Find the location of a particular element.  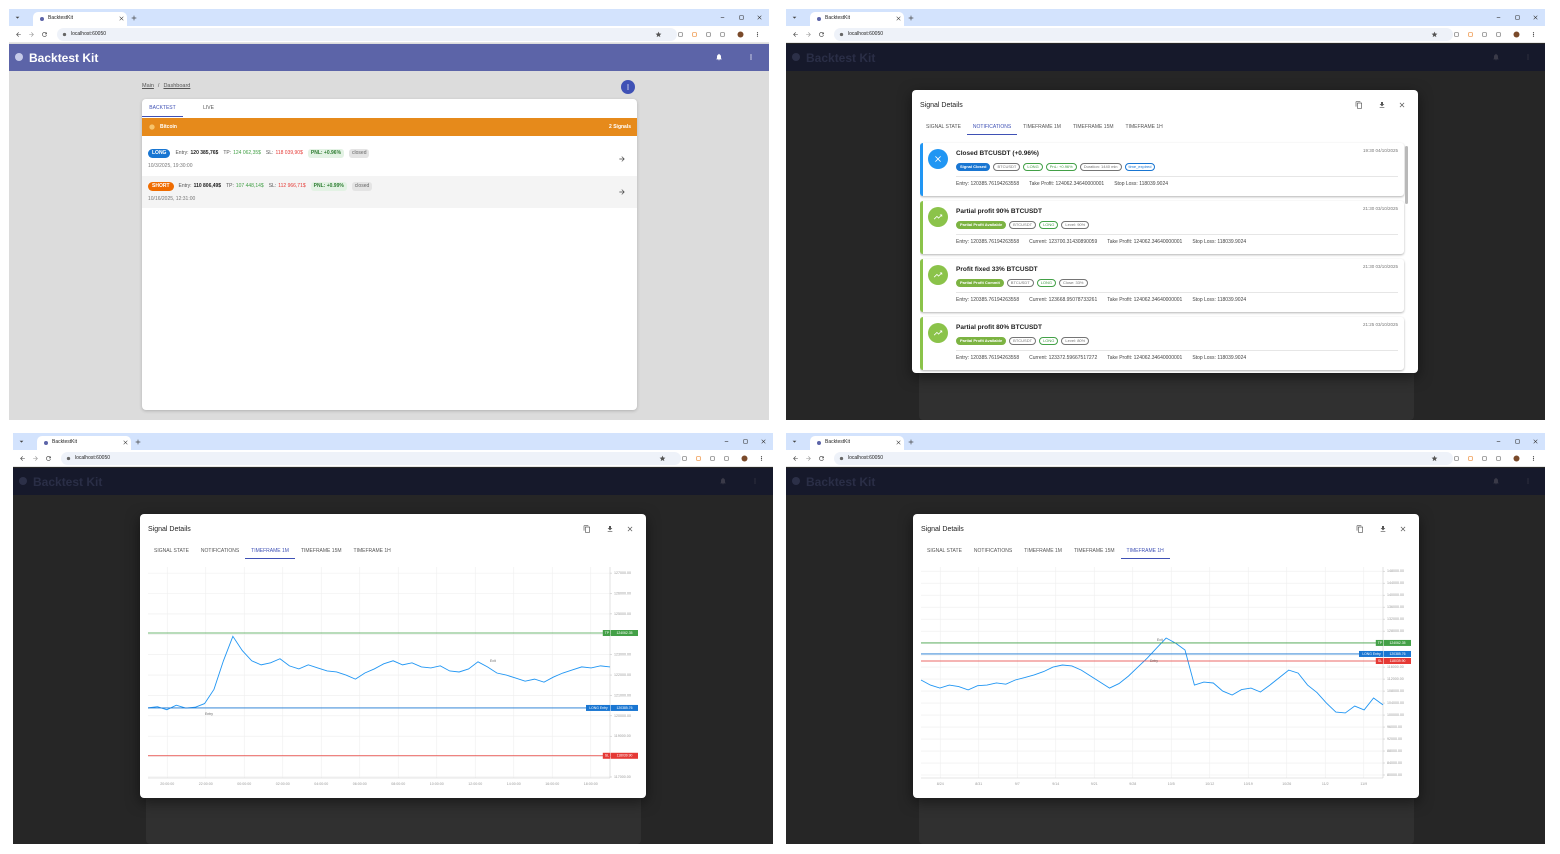

actions-button is located at coordinates (628, 87).